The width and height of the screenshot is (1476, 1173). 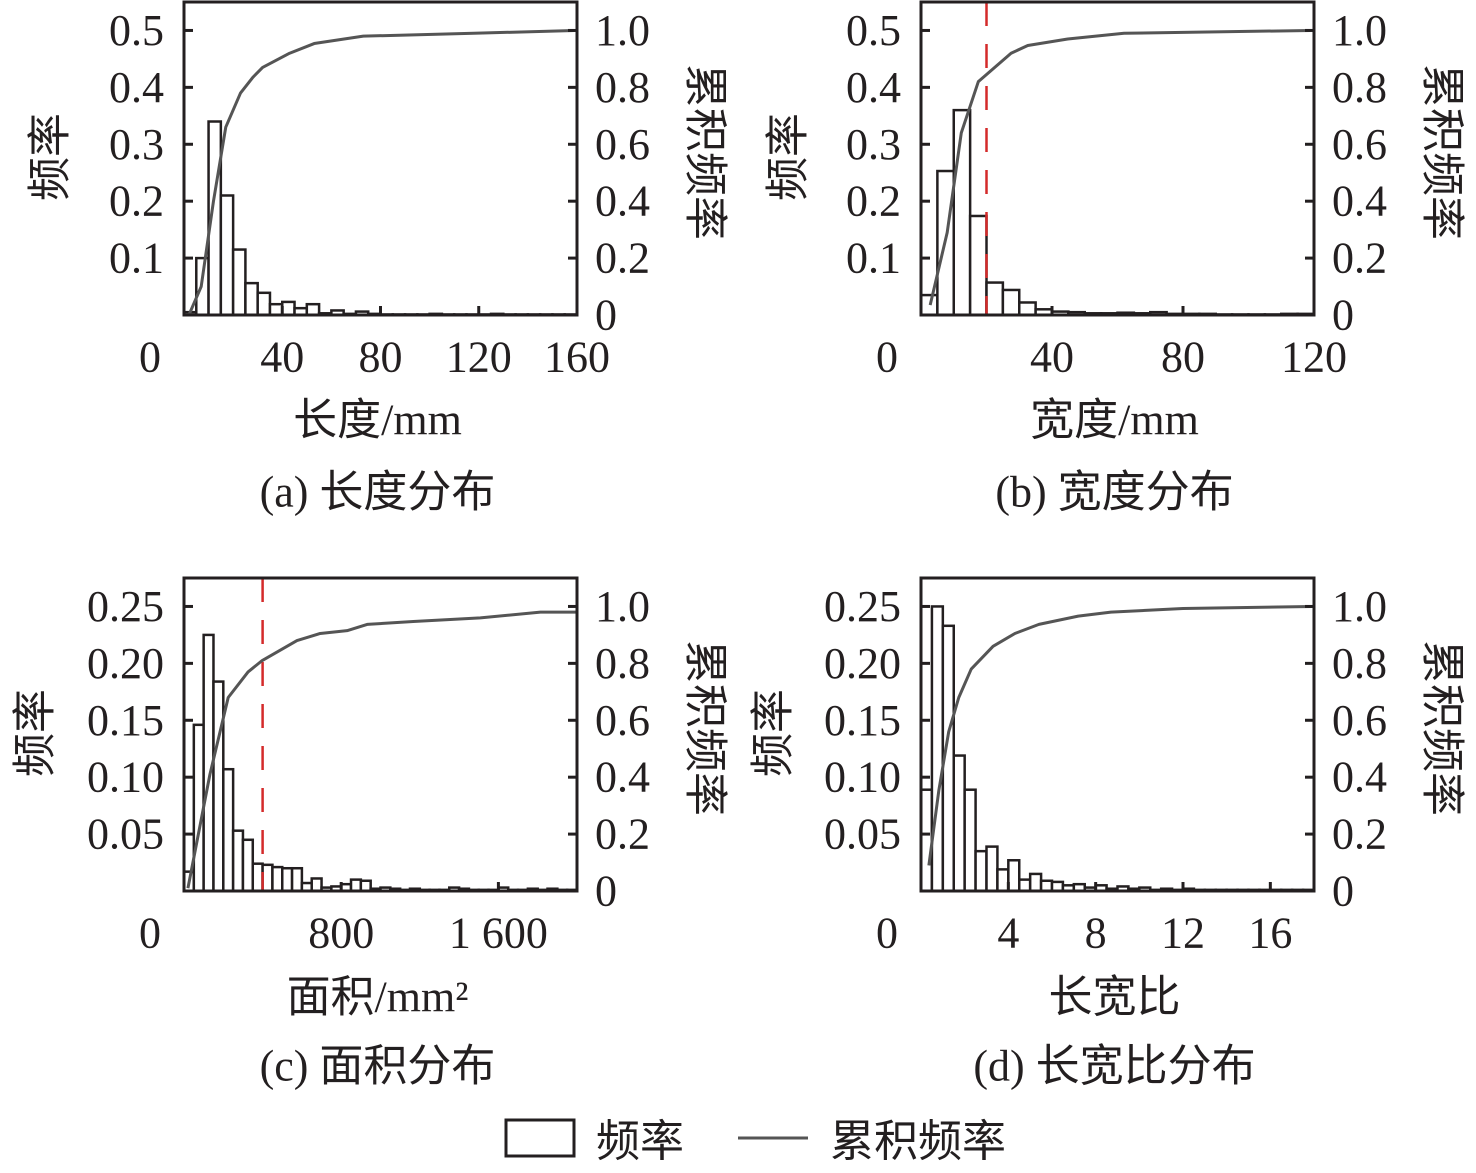 What do you see at coordinates (378, 997) in the screenshot?
I see `x-axis-label: 面积/mm²` at bounding box center [378, 997].